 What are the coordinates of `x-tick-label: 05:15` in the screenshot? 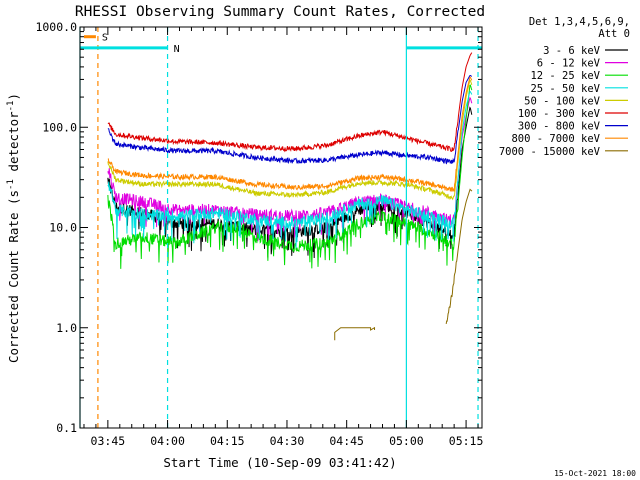 It's located at (466, 441).